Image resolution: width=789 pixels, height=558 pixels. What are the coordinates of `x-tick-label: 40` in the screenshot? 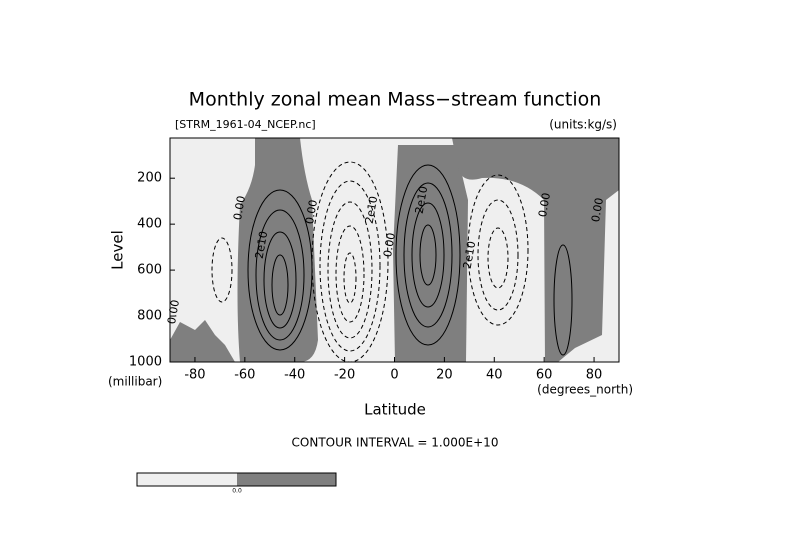 It's located at (494, 375).